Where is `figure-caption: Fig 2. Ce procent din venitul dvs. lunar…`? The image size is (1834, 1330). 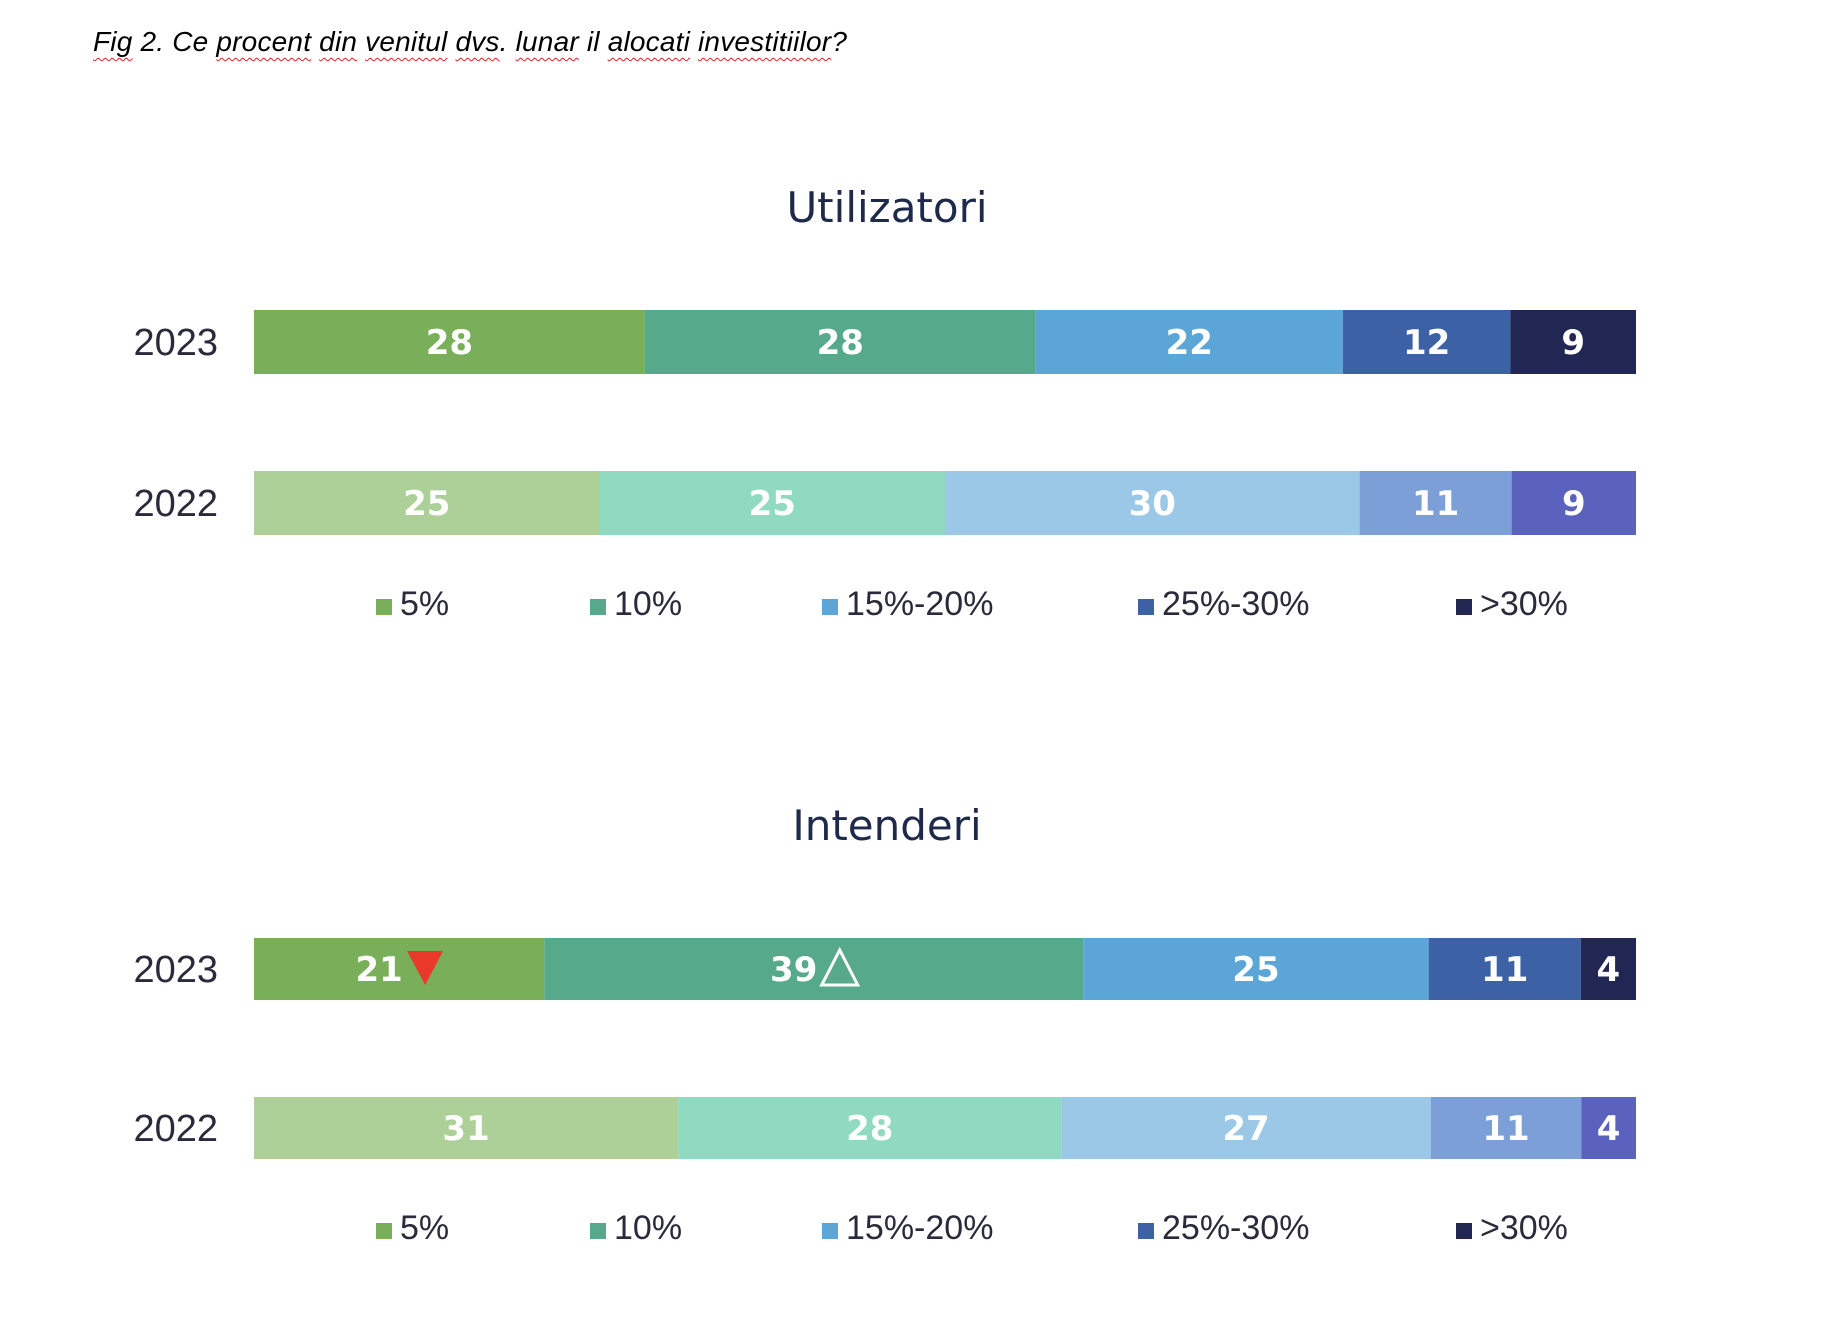 figure-caption: Fig 2. Ce procent din venitul dvs. lunar… is located at coordinates (470, 42).